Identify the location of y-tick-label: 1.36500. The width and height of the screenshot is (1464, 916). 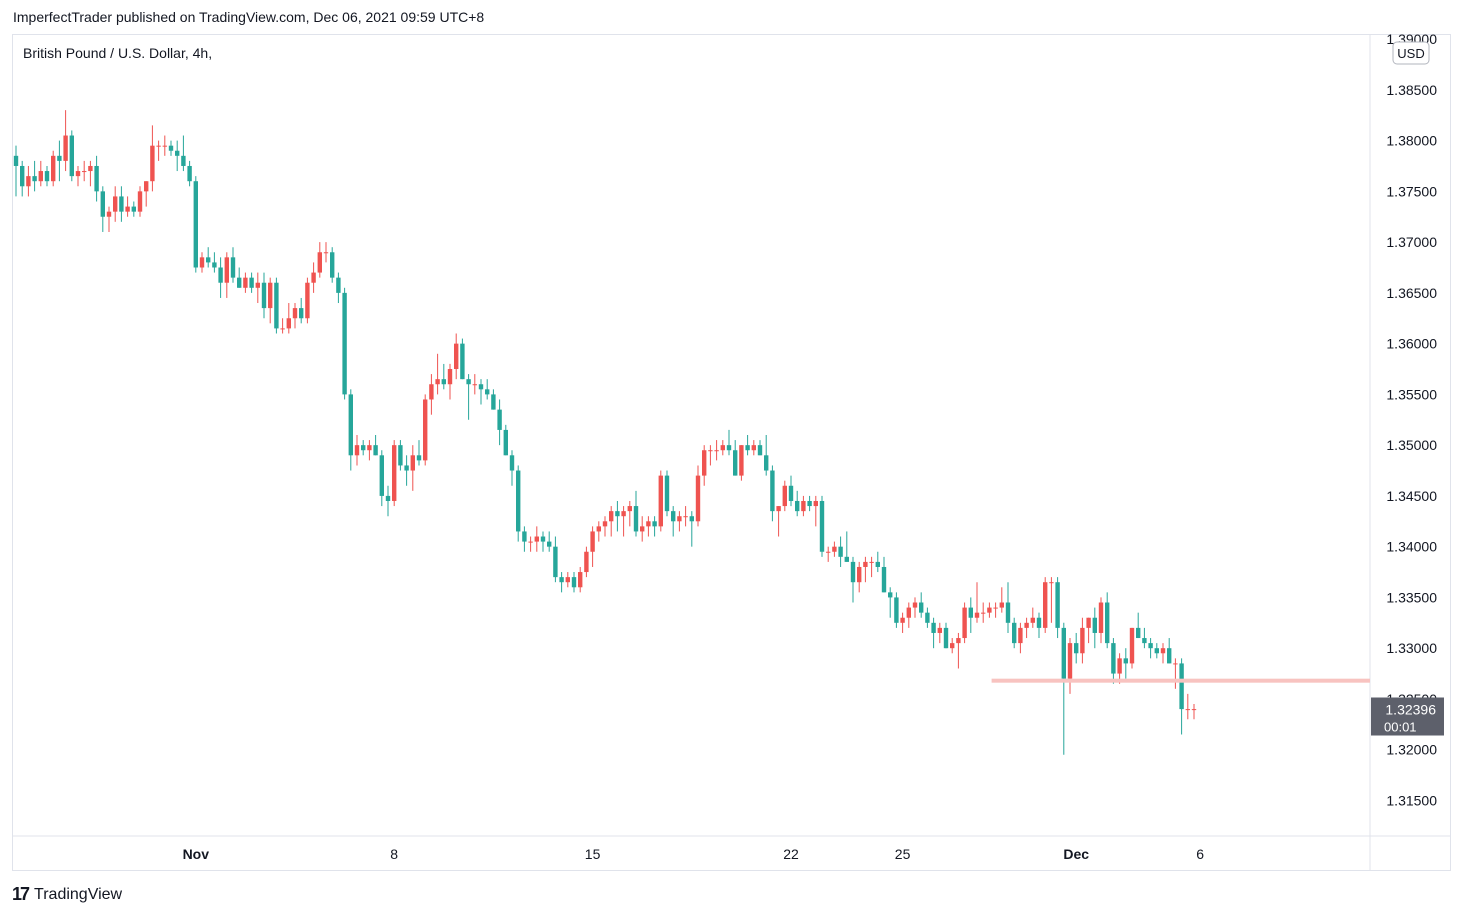
(1411, 293).